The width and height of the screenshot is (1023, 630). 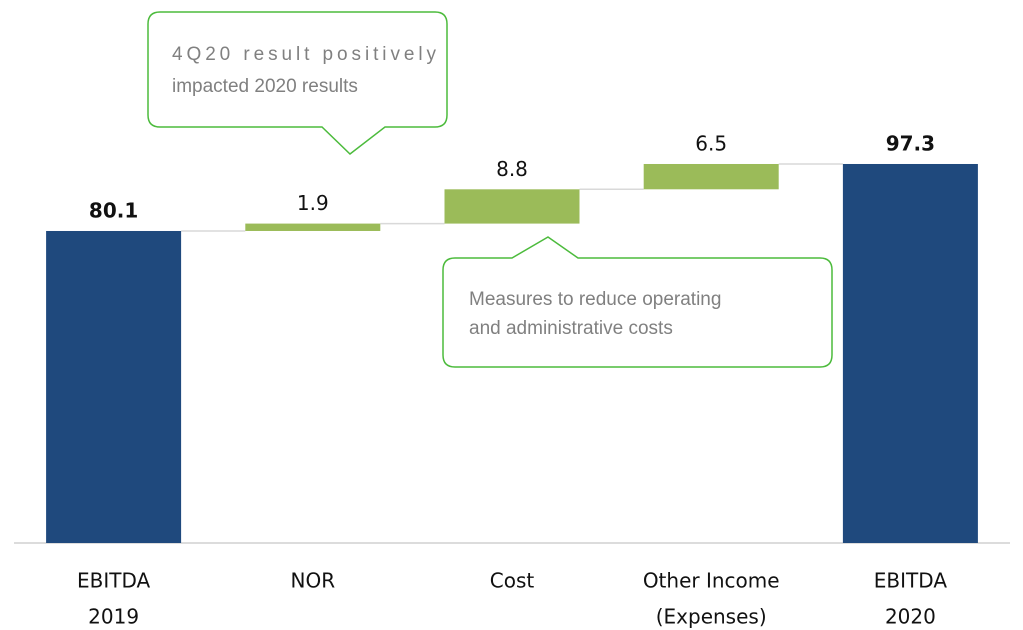 What do you see at coordinates (910, 143) in the screenshot?
I see `value-label: 97.3` at bounding box center [910, 143].